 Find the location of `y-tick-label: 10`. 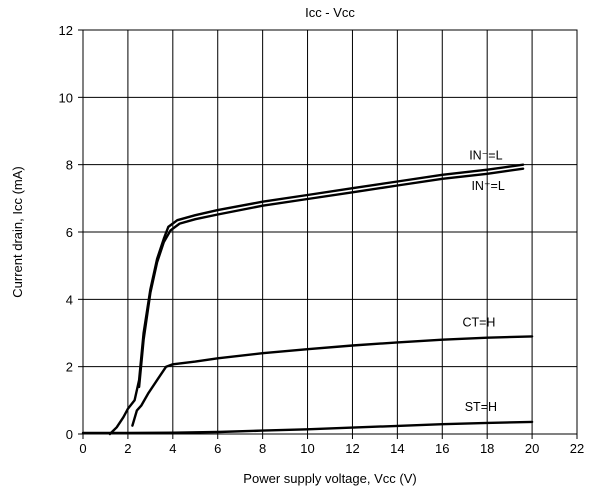

y-tick-label: 10 is located at coordinates (66, 97).